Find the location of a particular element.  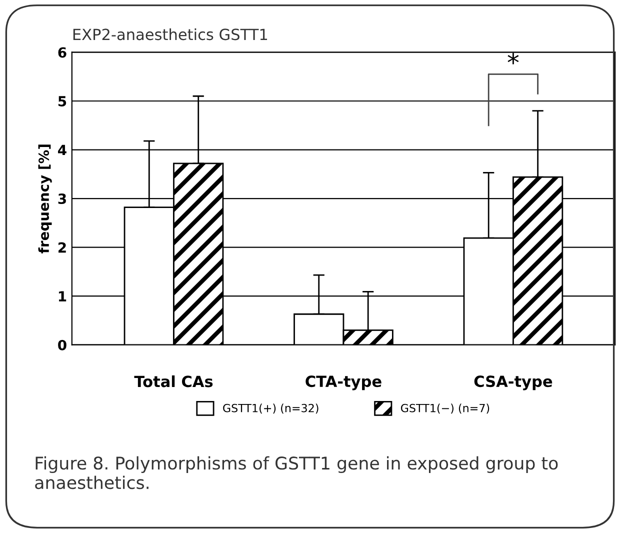

legend-label: GSTT1(−) (n=7) is located at coordinates (445, 409).